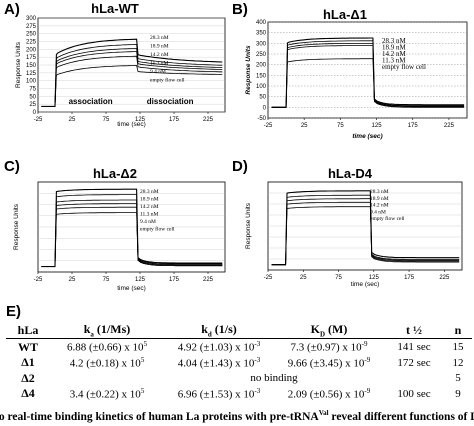 The height and width of the screenshot is (426, 474). I want to click on y-tick-label: 250, so click(31, 35).